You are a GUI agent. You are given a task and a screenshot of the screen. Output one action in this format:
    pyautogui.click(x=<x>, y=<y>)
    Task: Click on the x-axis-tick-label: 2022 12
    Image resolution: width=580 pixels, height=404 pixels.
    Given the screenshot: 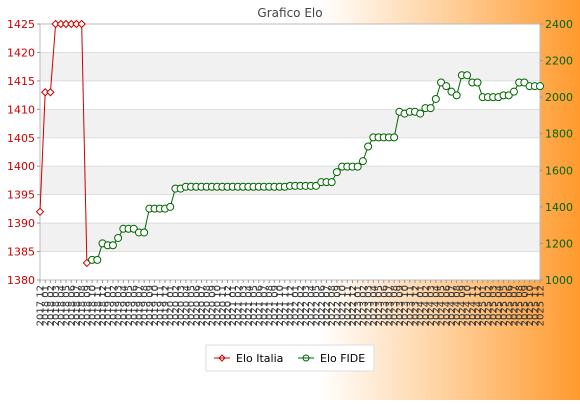 What is the action you would take?
    pyautogui.click(x=353, y=305)
    